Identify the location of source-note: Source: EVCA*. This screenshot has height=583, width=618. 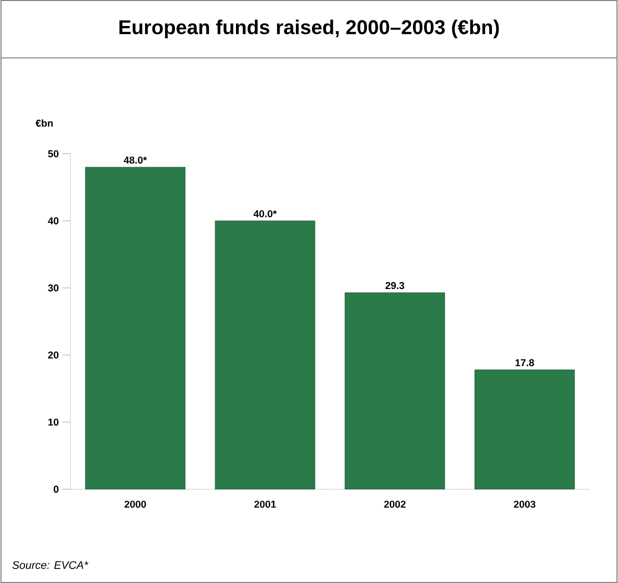
(50, 565).